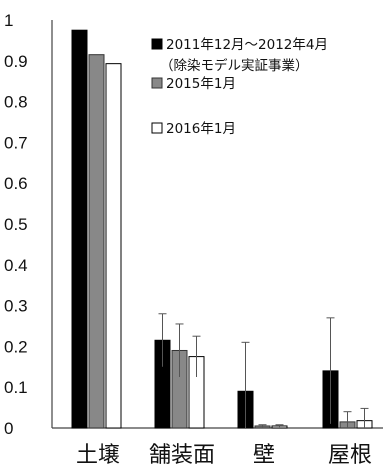 Image resolution: width=387 pixels, height=469 pixels. What do you see at coordinates (264, 455) in the screenshot?
I see `x-tick-label: 壁` at bounding box center [264, 455].